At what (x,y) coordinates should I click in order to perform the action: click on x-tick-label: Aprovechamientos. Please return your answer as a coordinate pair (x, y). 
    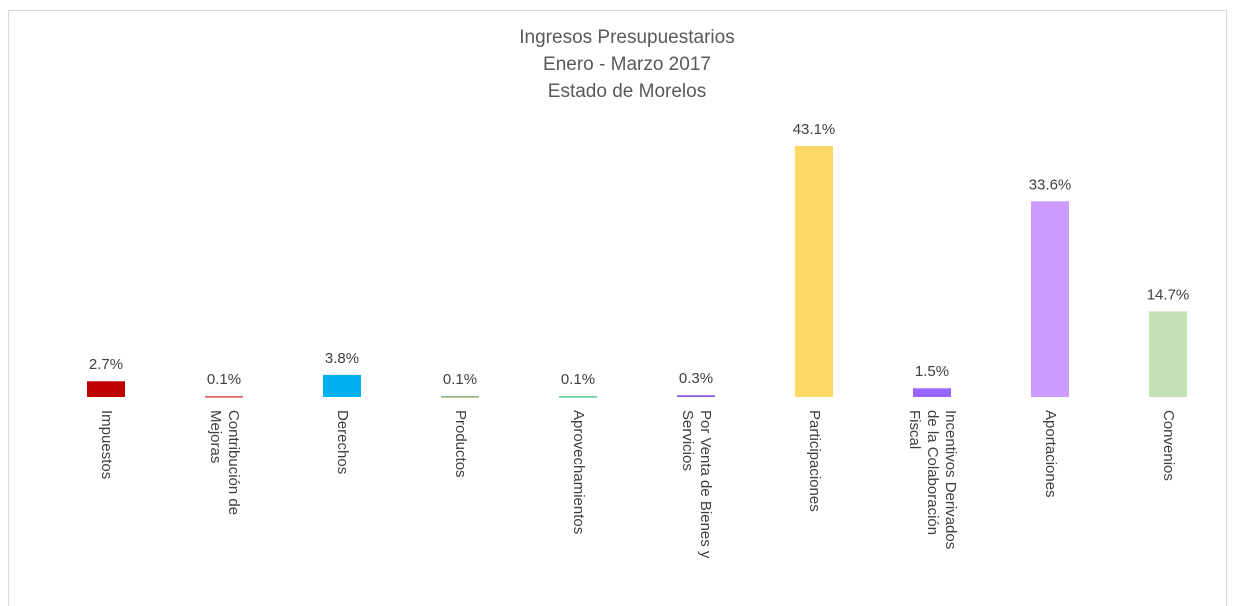
    Looking at the image, I should click on (578, 472).